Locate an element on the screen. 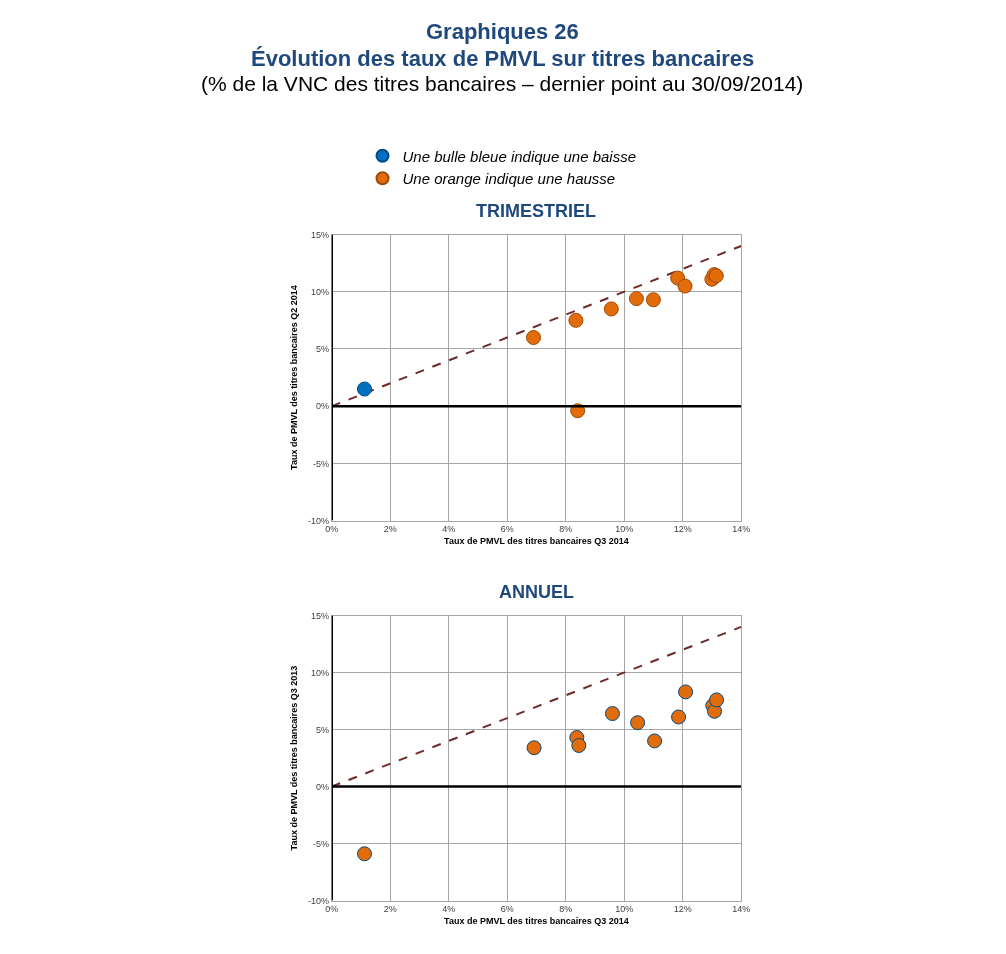  legend-label: Une orange indique une hausse is located at coordinates (509, 179).